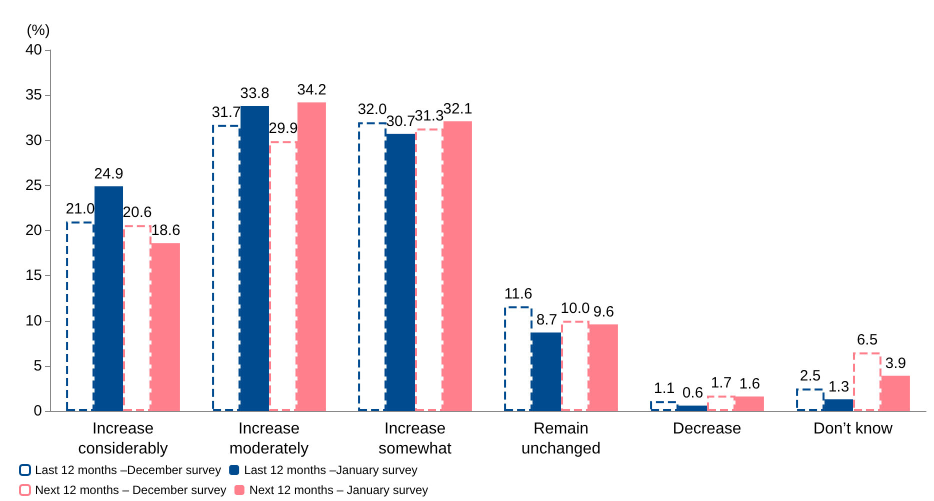  I want to click on x-tick-label: Remain unchanged, so click(561, 439).